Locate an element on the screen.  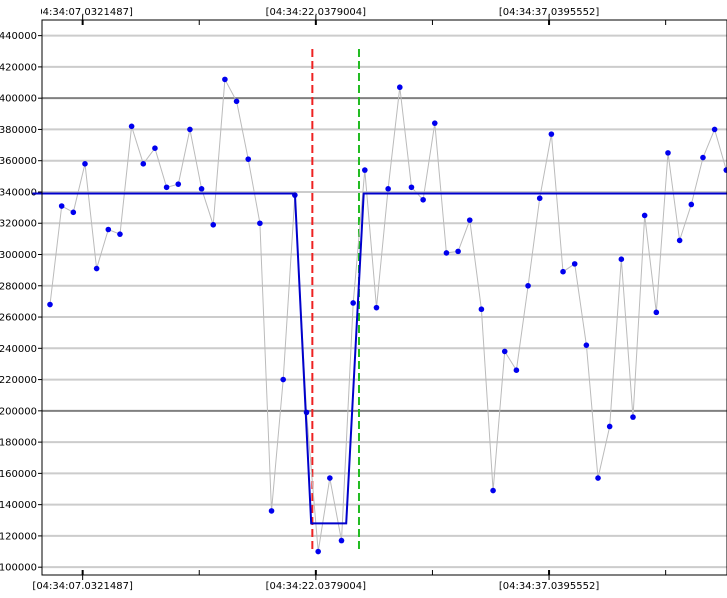
y-tick-label: 440000 is located at coordinates (18, 36).